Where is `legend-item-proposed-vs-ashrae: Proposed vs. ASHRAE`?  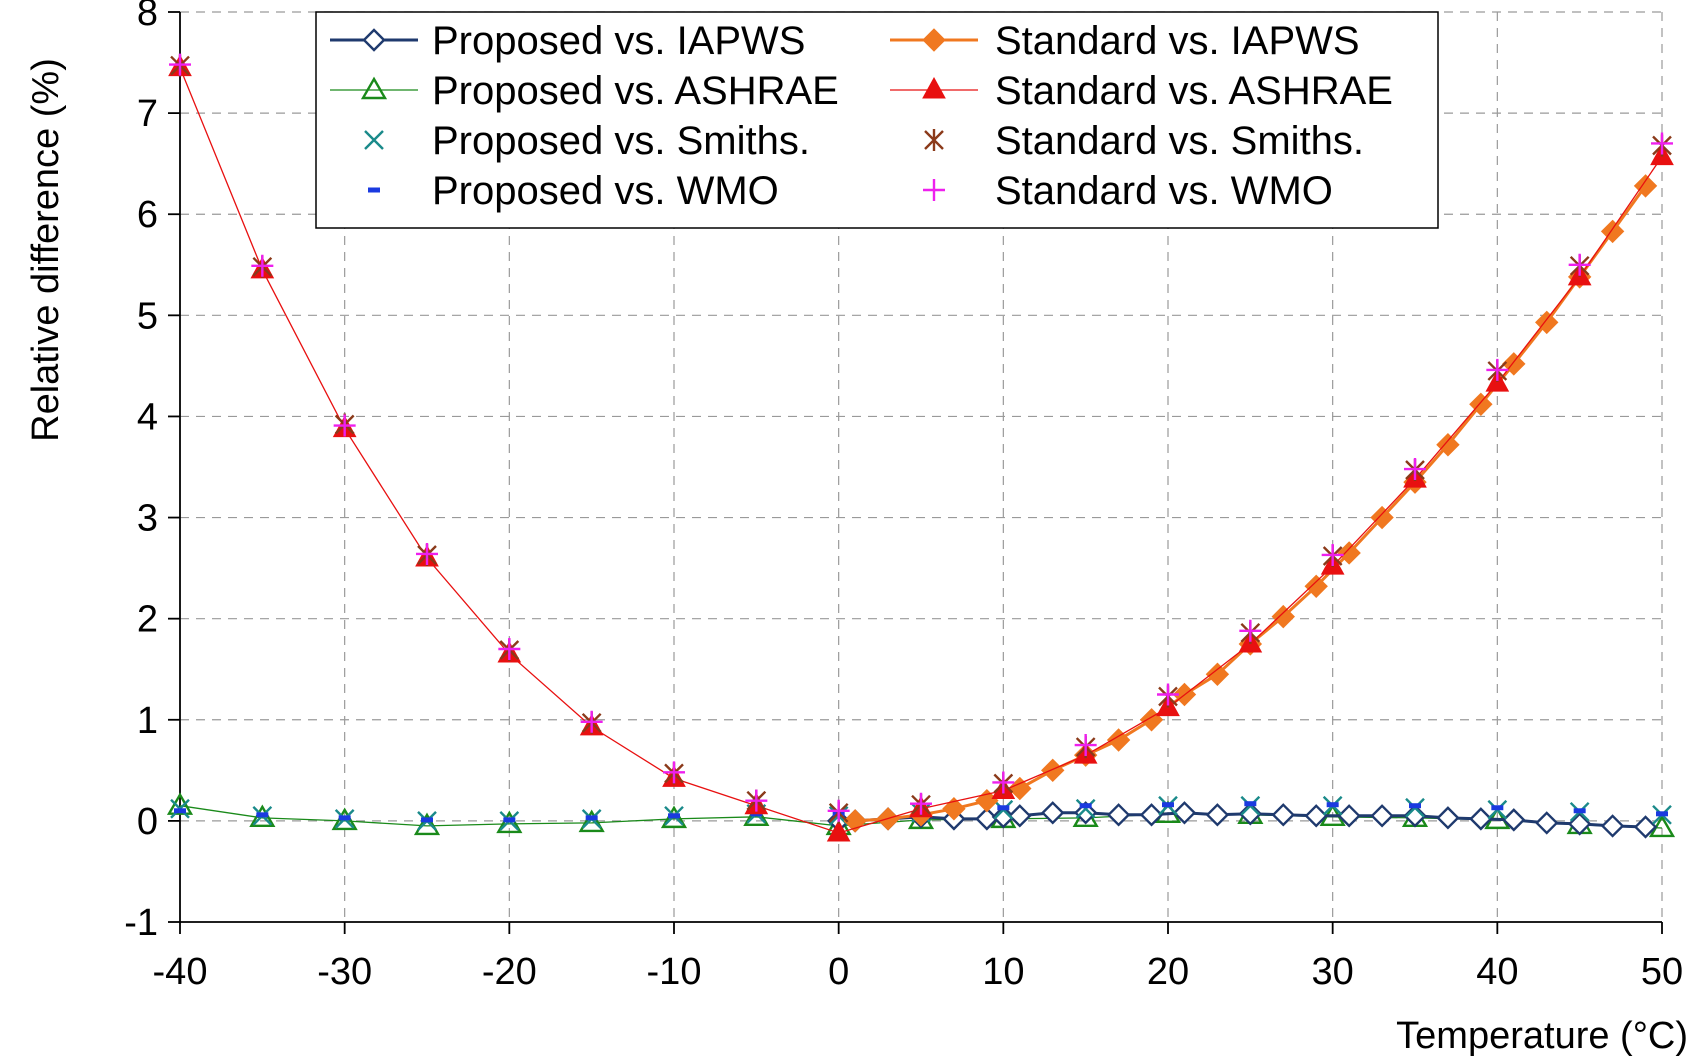 legend-item-proposed-vs-ashrae: Proposed vs. ASHRAE is located at coordinates (584, 91).